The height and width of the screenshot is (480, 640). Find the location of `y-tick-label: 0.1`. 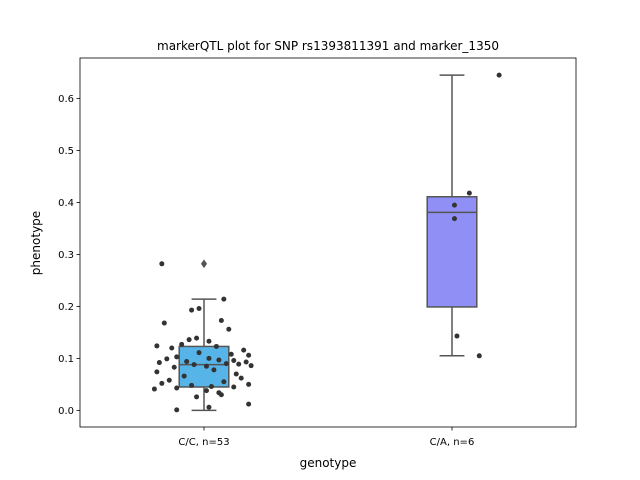

y-tick-label: 0.1 is located at coordinates (66, 359).